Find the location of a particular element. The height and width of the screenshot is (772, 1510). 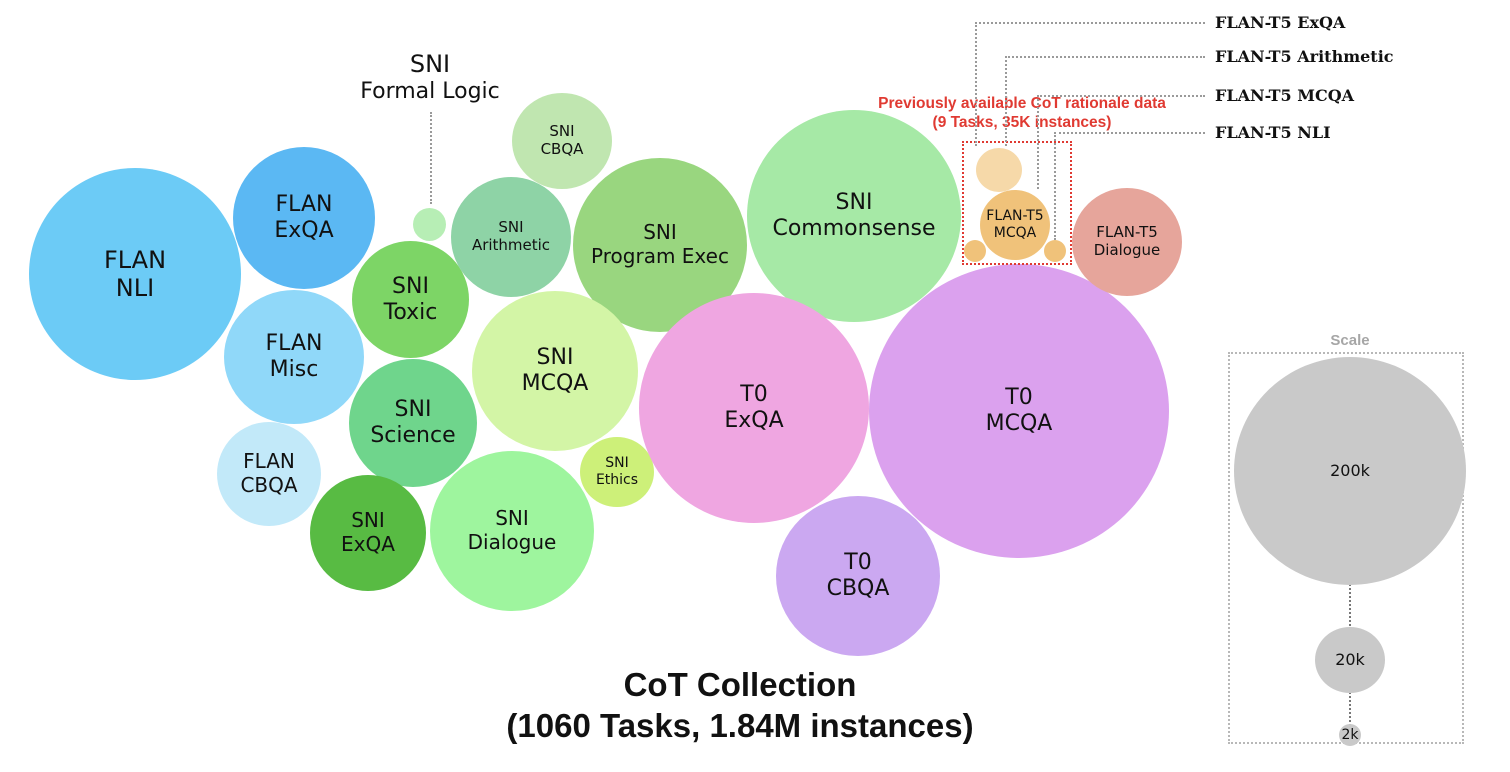

mcqa-leader-h is located at coordinates (1121, 96).